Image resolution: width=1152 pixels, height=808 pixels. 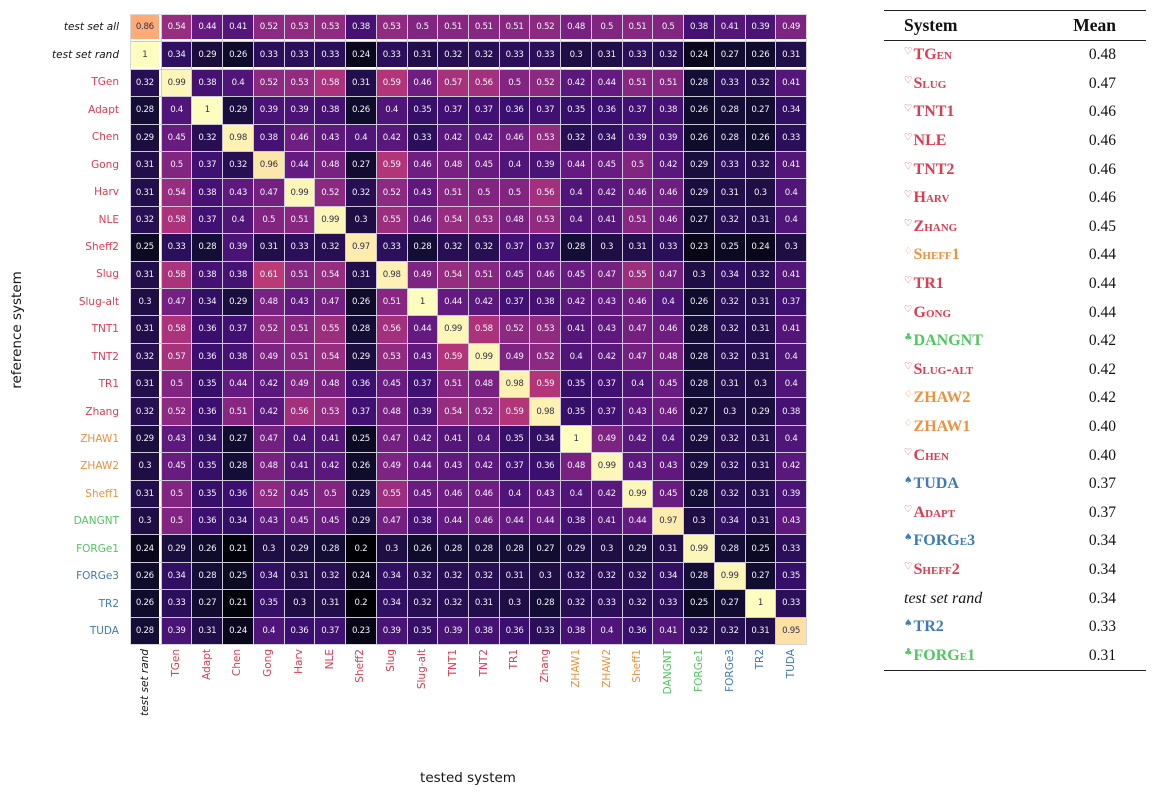 What do you see at coordinates (330, 411) in the screenshot?
I see `heatmap-cell: 0.53` at bounding box center [330, 411].